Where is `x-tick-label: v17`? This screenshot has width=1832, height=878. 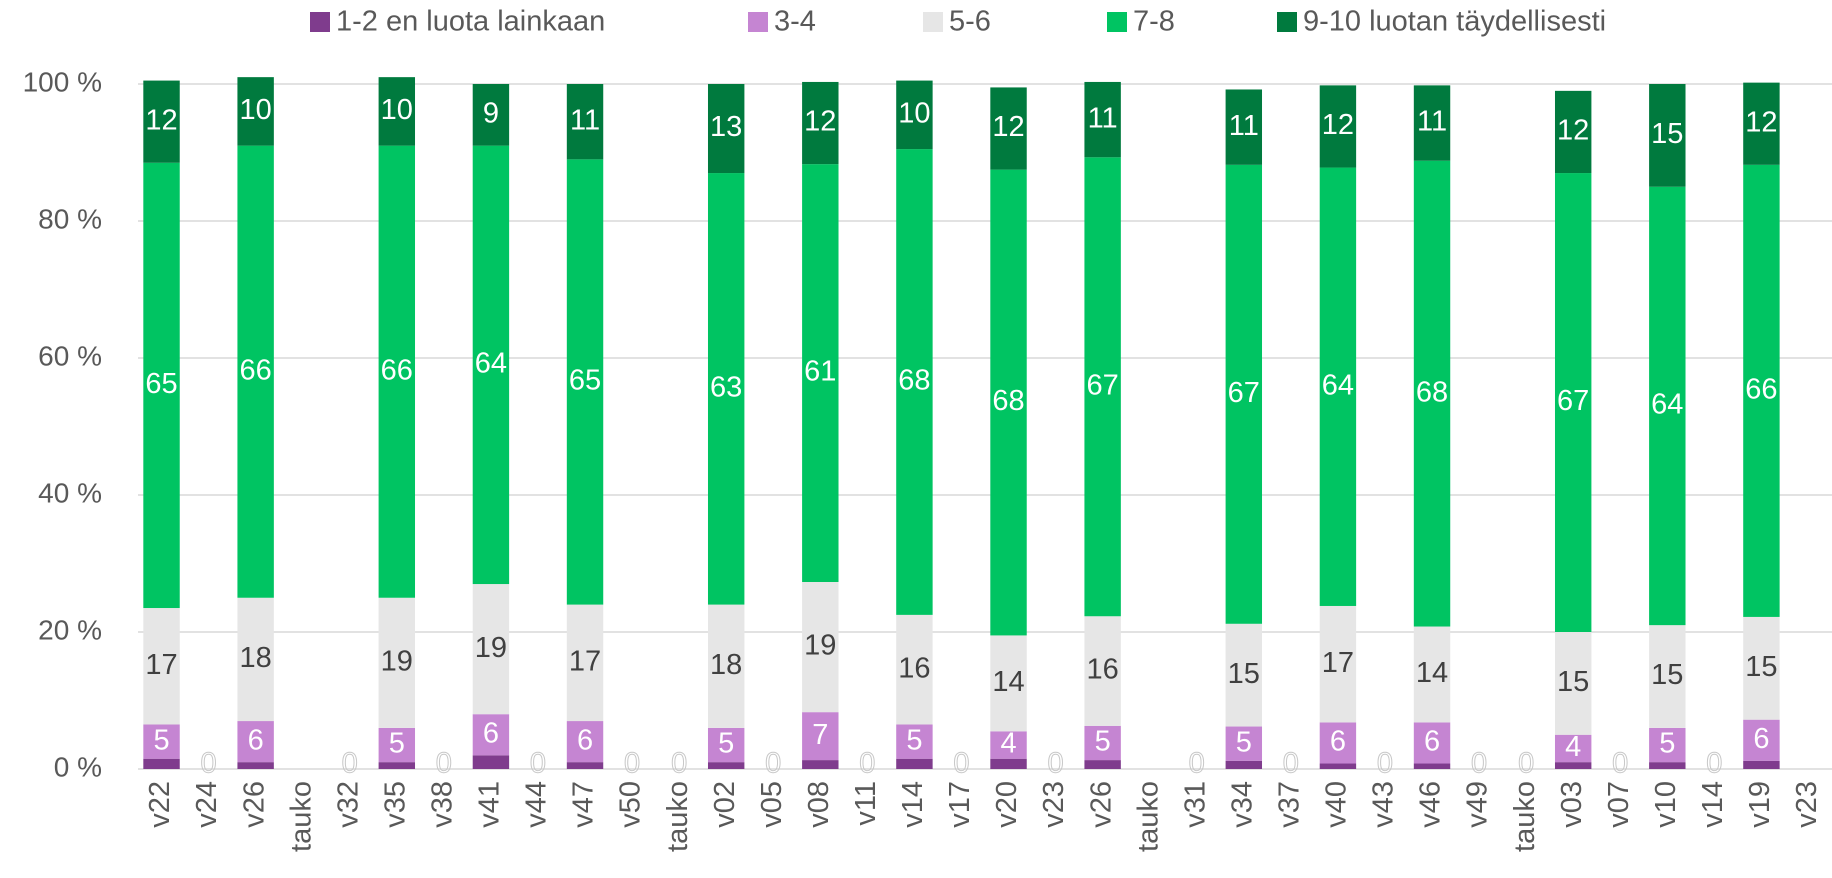 x-tick-label: v17 is located at coordinates (960, 804).